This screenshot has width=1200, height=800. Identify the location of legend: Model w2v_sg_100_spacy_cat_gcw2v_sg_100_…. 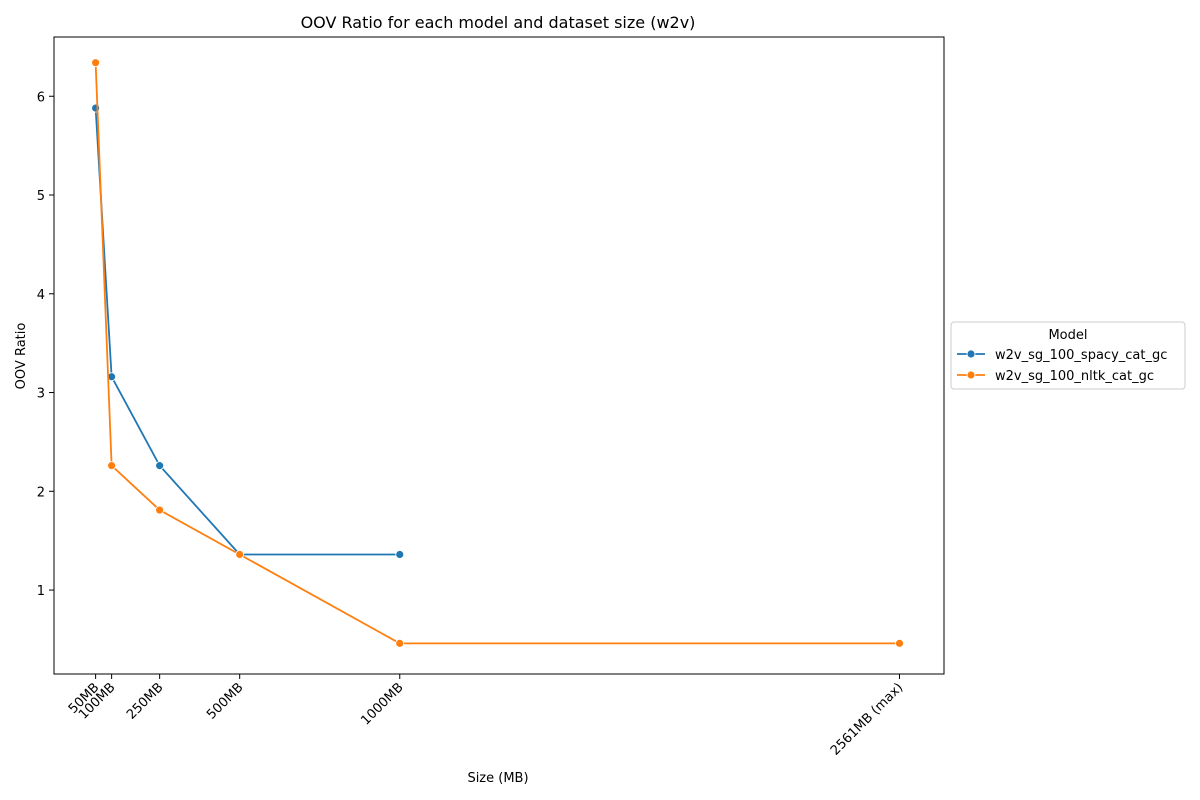
(1068, 355).